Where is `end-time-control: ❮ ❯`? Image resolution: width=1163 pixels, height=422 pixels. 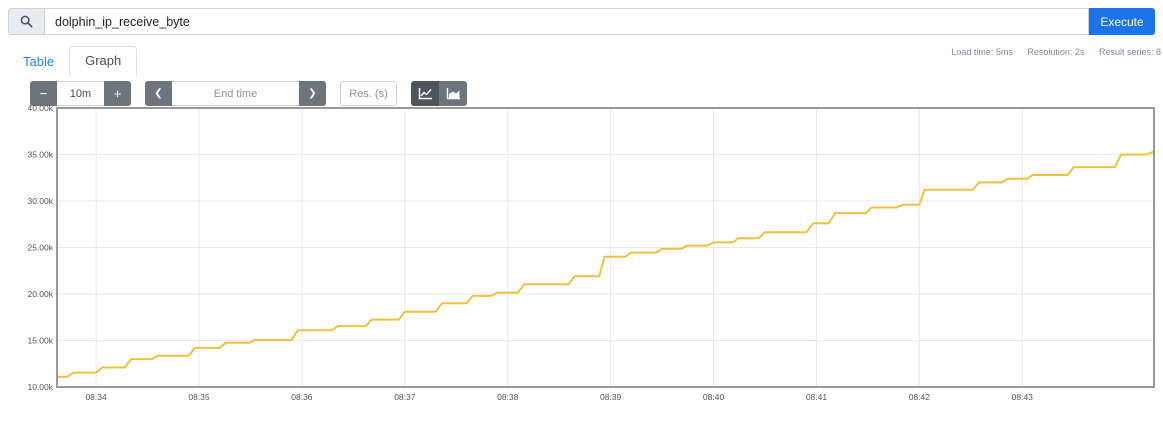 end-time-control: ❮ ❯ is located at coordinates (235, 93).